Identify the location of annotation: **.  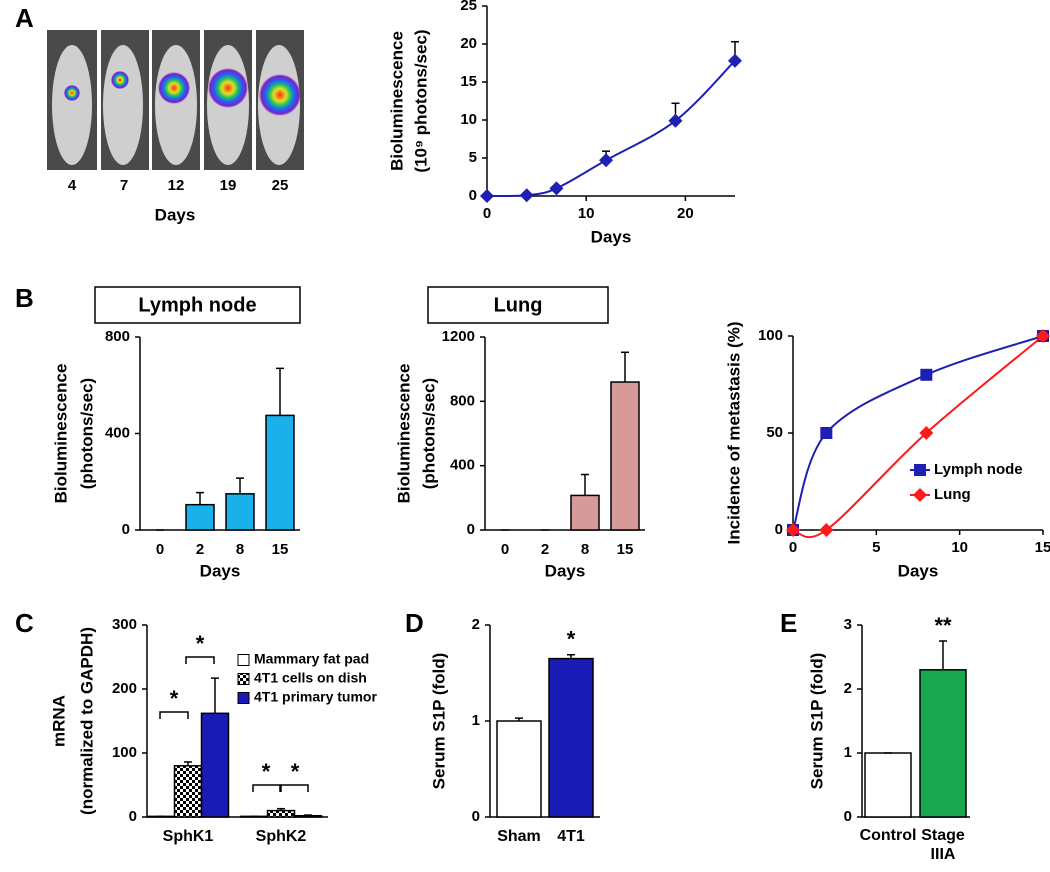
(943, 625).